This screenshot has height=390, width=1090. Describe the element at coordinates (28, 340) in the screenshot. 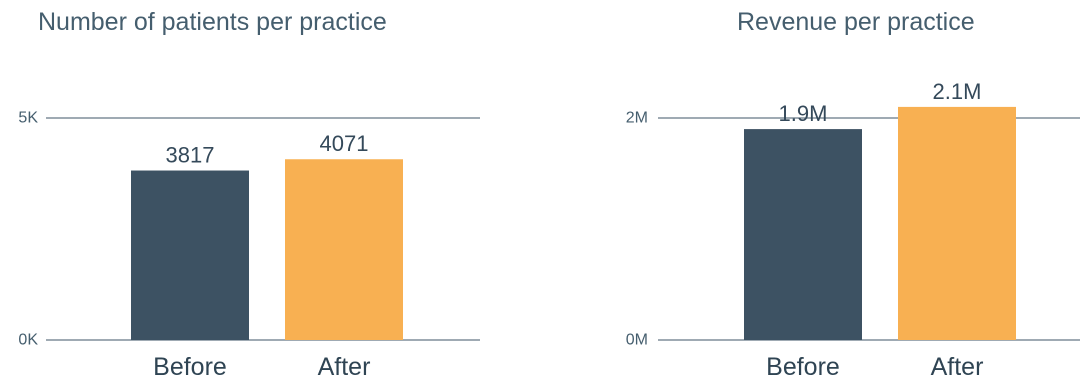

I see `patients-y-tick-label: 0K` at that location.